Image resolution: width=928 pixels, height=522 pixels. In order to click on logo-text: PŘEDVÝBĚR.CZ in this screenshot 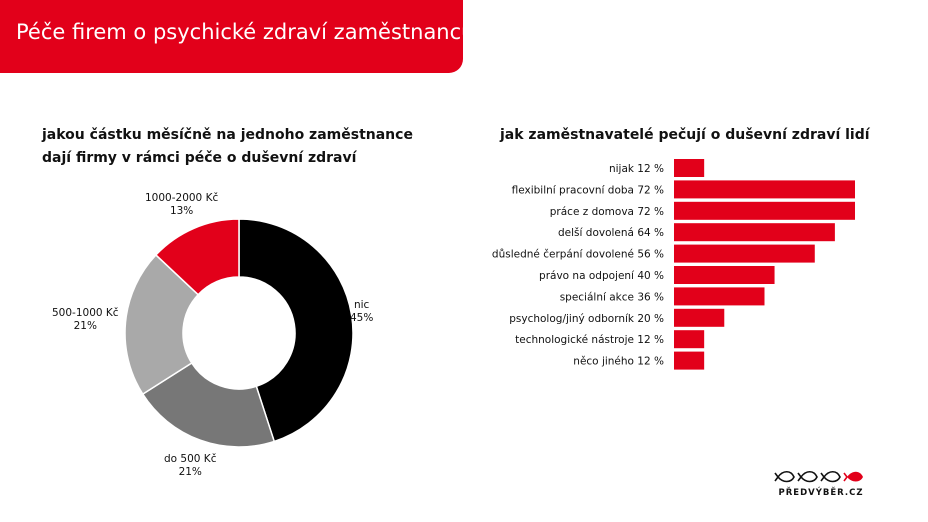, I will do `click(821, 493)`.